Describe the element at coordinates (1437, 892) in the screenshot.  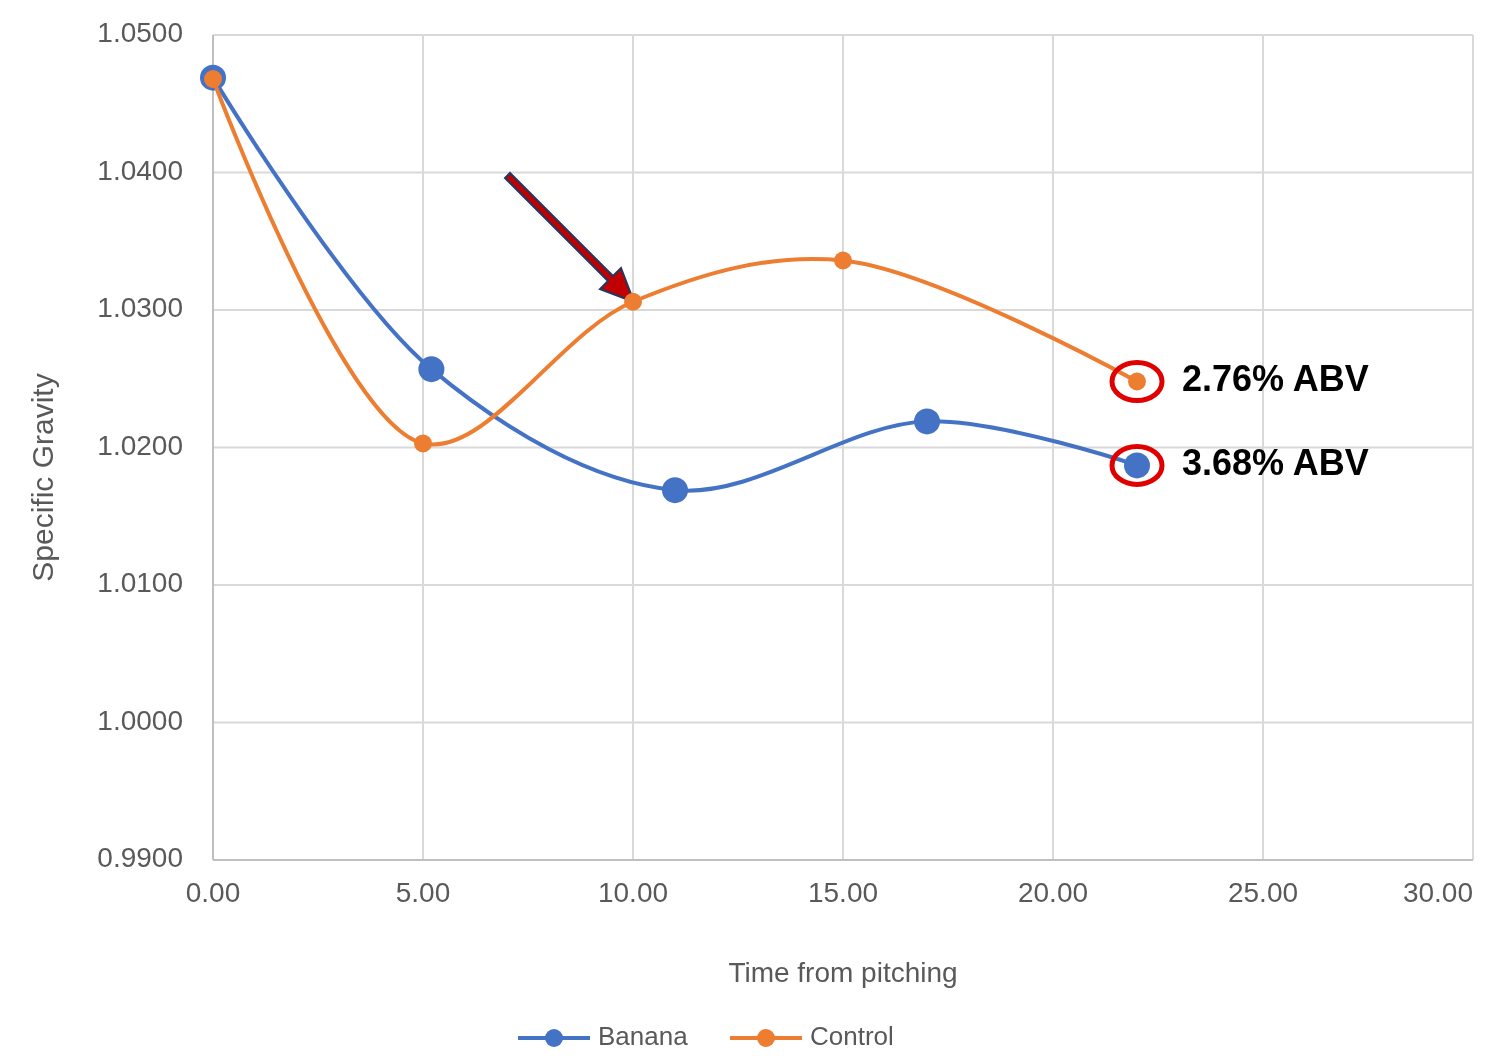
I see `x-tick-label: 30.00` at that location.